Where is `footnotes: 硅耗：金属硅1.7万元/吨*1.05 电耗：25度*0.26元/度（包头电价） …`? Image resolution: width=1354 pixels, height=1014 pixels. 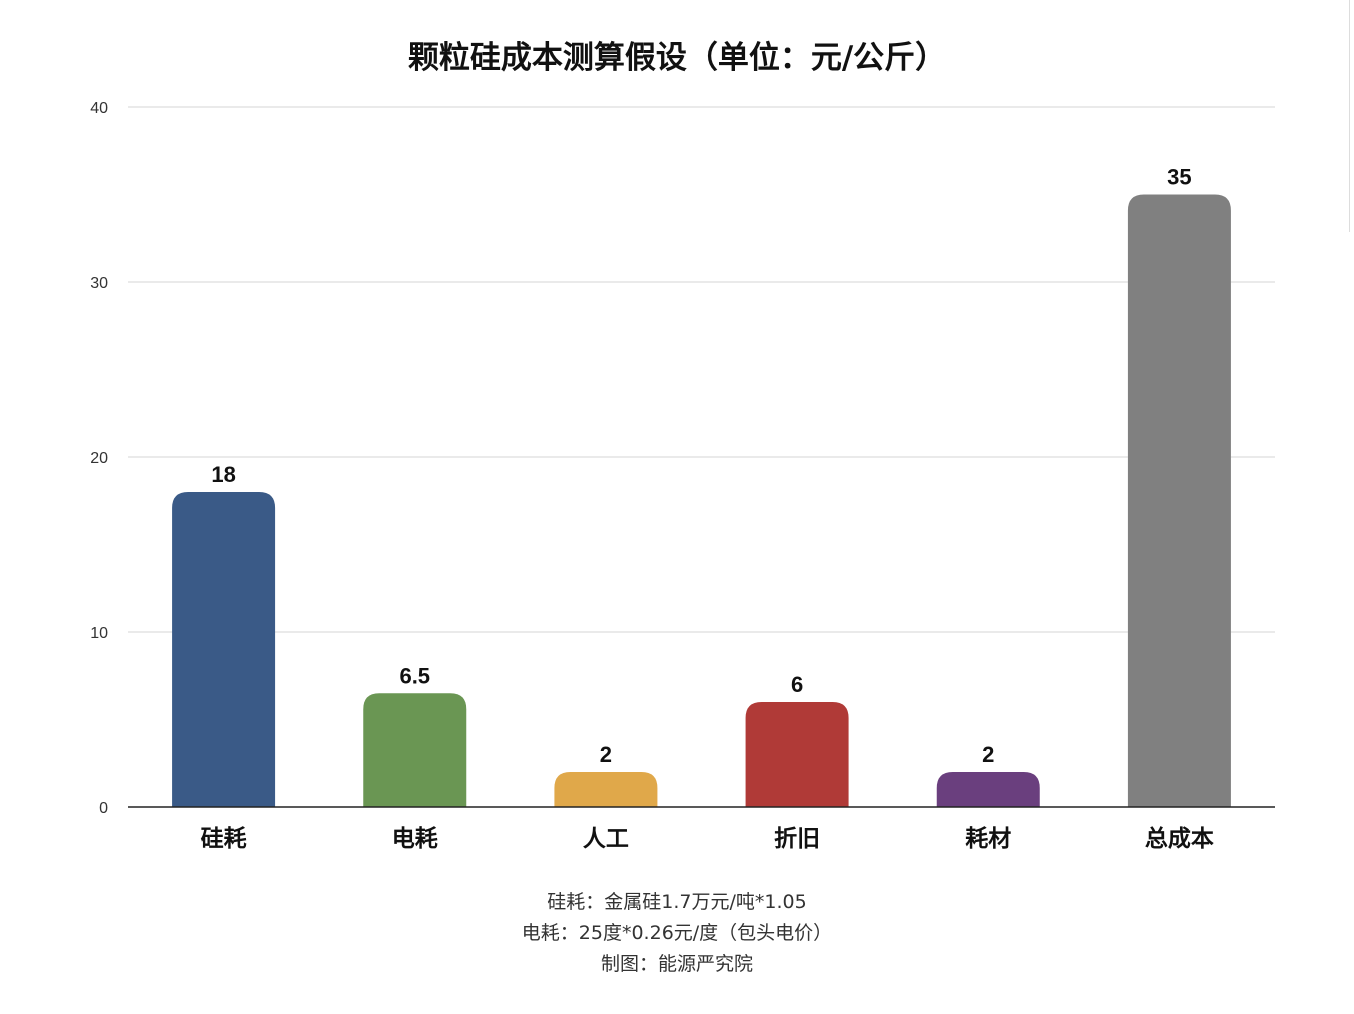
footnotes: 硅耗：金属硅1.7万元/吨*1.05 电耗：25度*0.26元/度（包头电价） … is located at coordinates (677, 933).